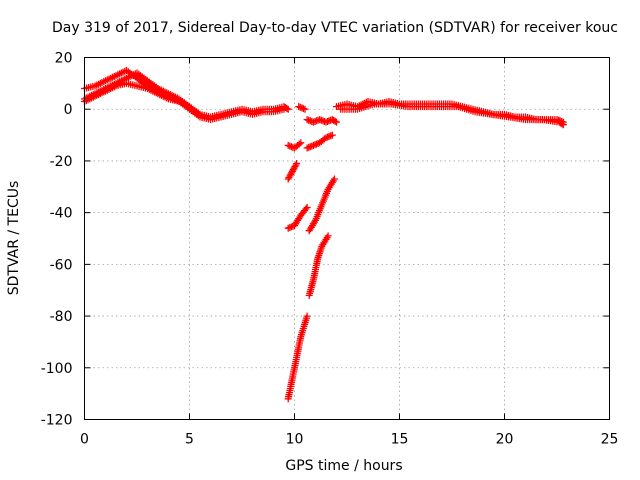  What do you see at coordinates (61, 265) in the screenshot?
I see `y-tick-label: -60` at bounding box center [61, 265].